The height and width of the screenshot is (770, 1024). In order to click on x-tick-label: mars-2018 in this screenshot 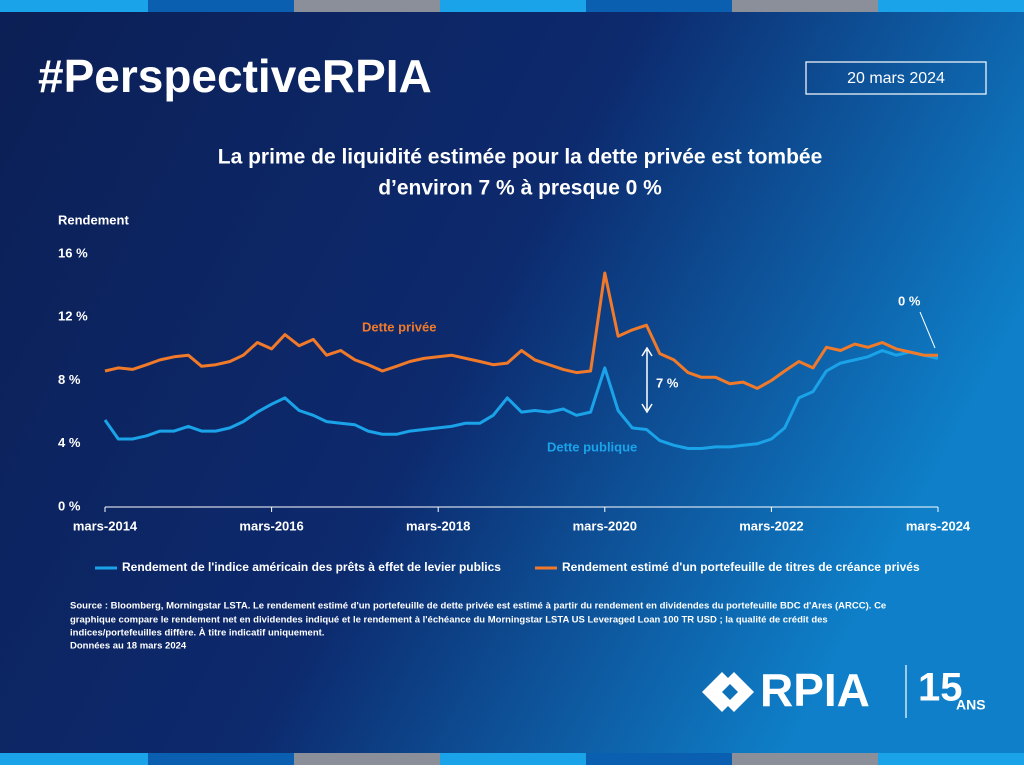, I will do `click(438, 525)`.